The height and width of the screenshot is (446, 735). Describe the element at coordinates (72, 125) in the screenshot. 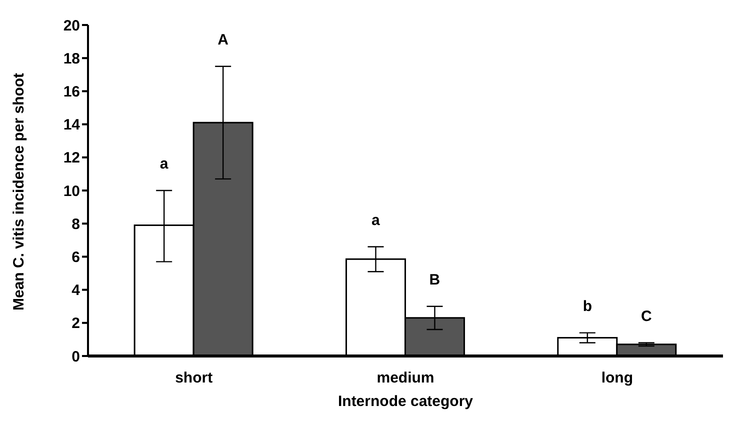

I see `y-tick-label: 14` at that location.